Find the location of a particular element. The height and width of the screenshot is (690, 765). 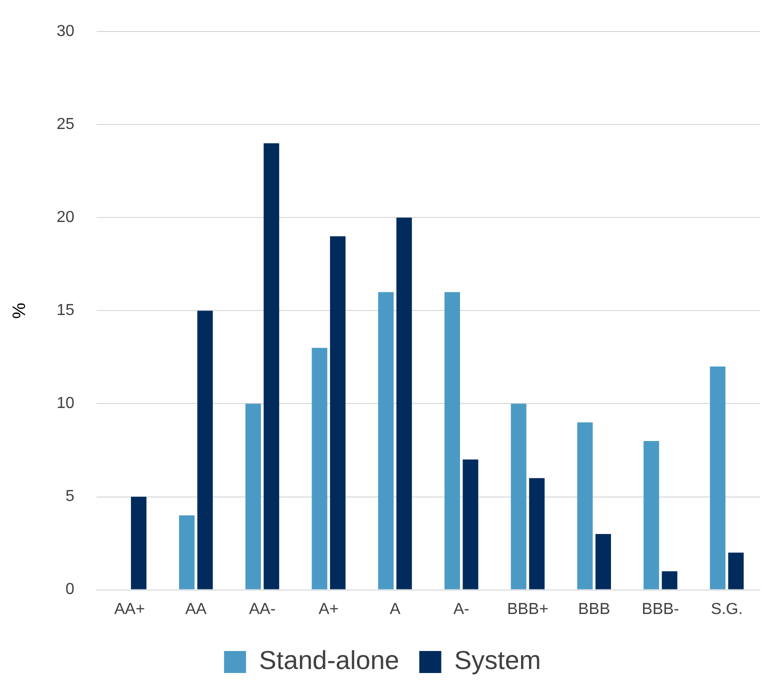

legend-label: System is located at coordinates (497, 660).